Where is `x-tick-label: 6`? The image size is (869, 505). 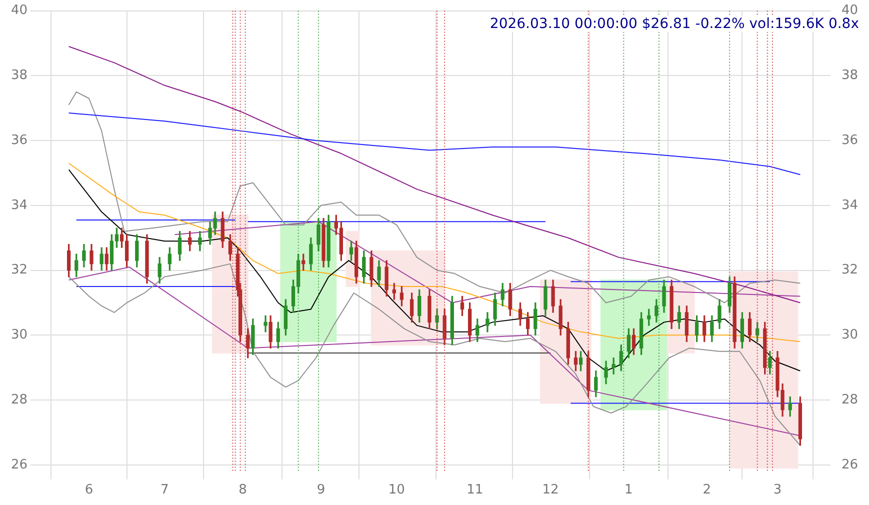
x-tick-label: 6 is located at coordinates (89, 490).